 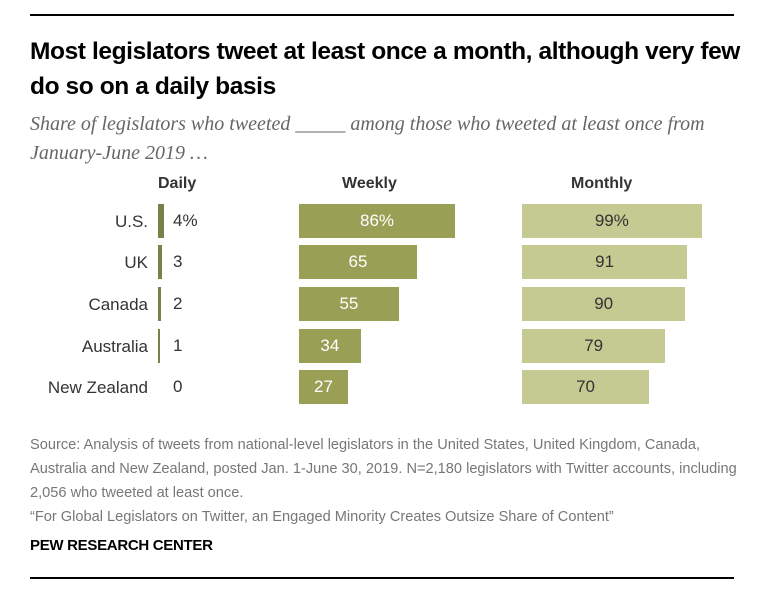 I want to click on column-header-daily: Daily, so click(x=177, y=183).